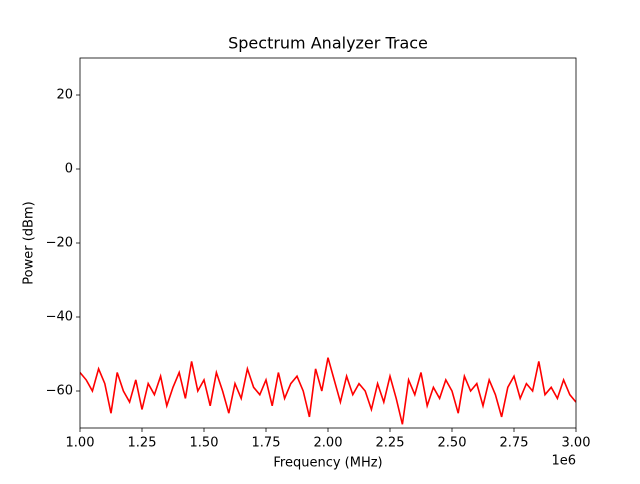  Describe the element at coordinates (328, 391) in the screenshot. I see `trace-line` at that location.